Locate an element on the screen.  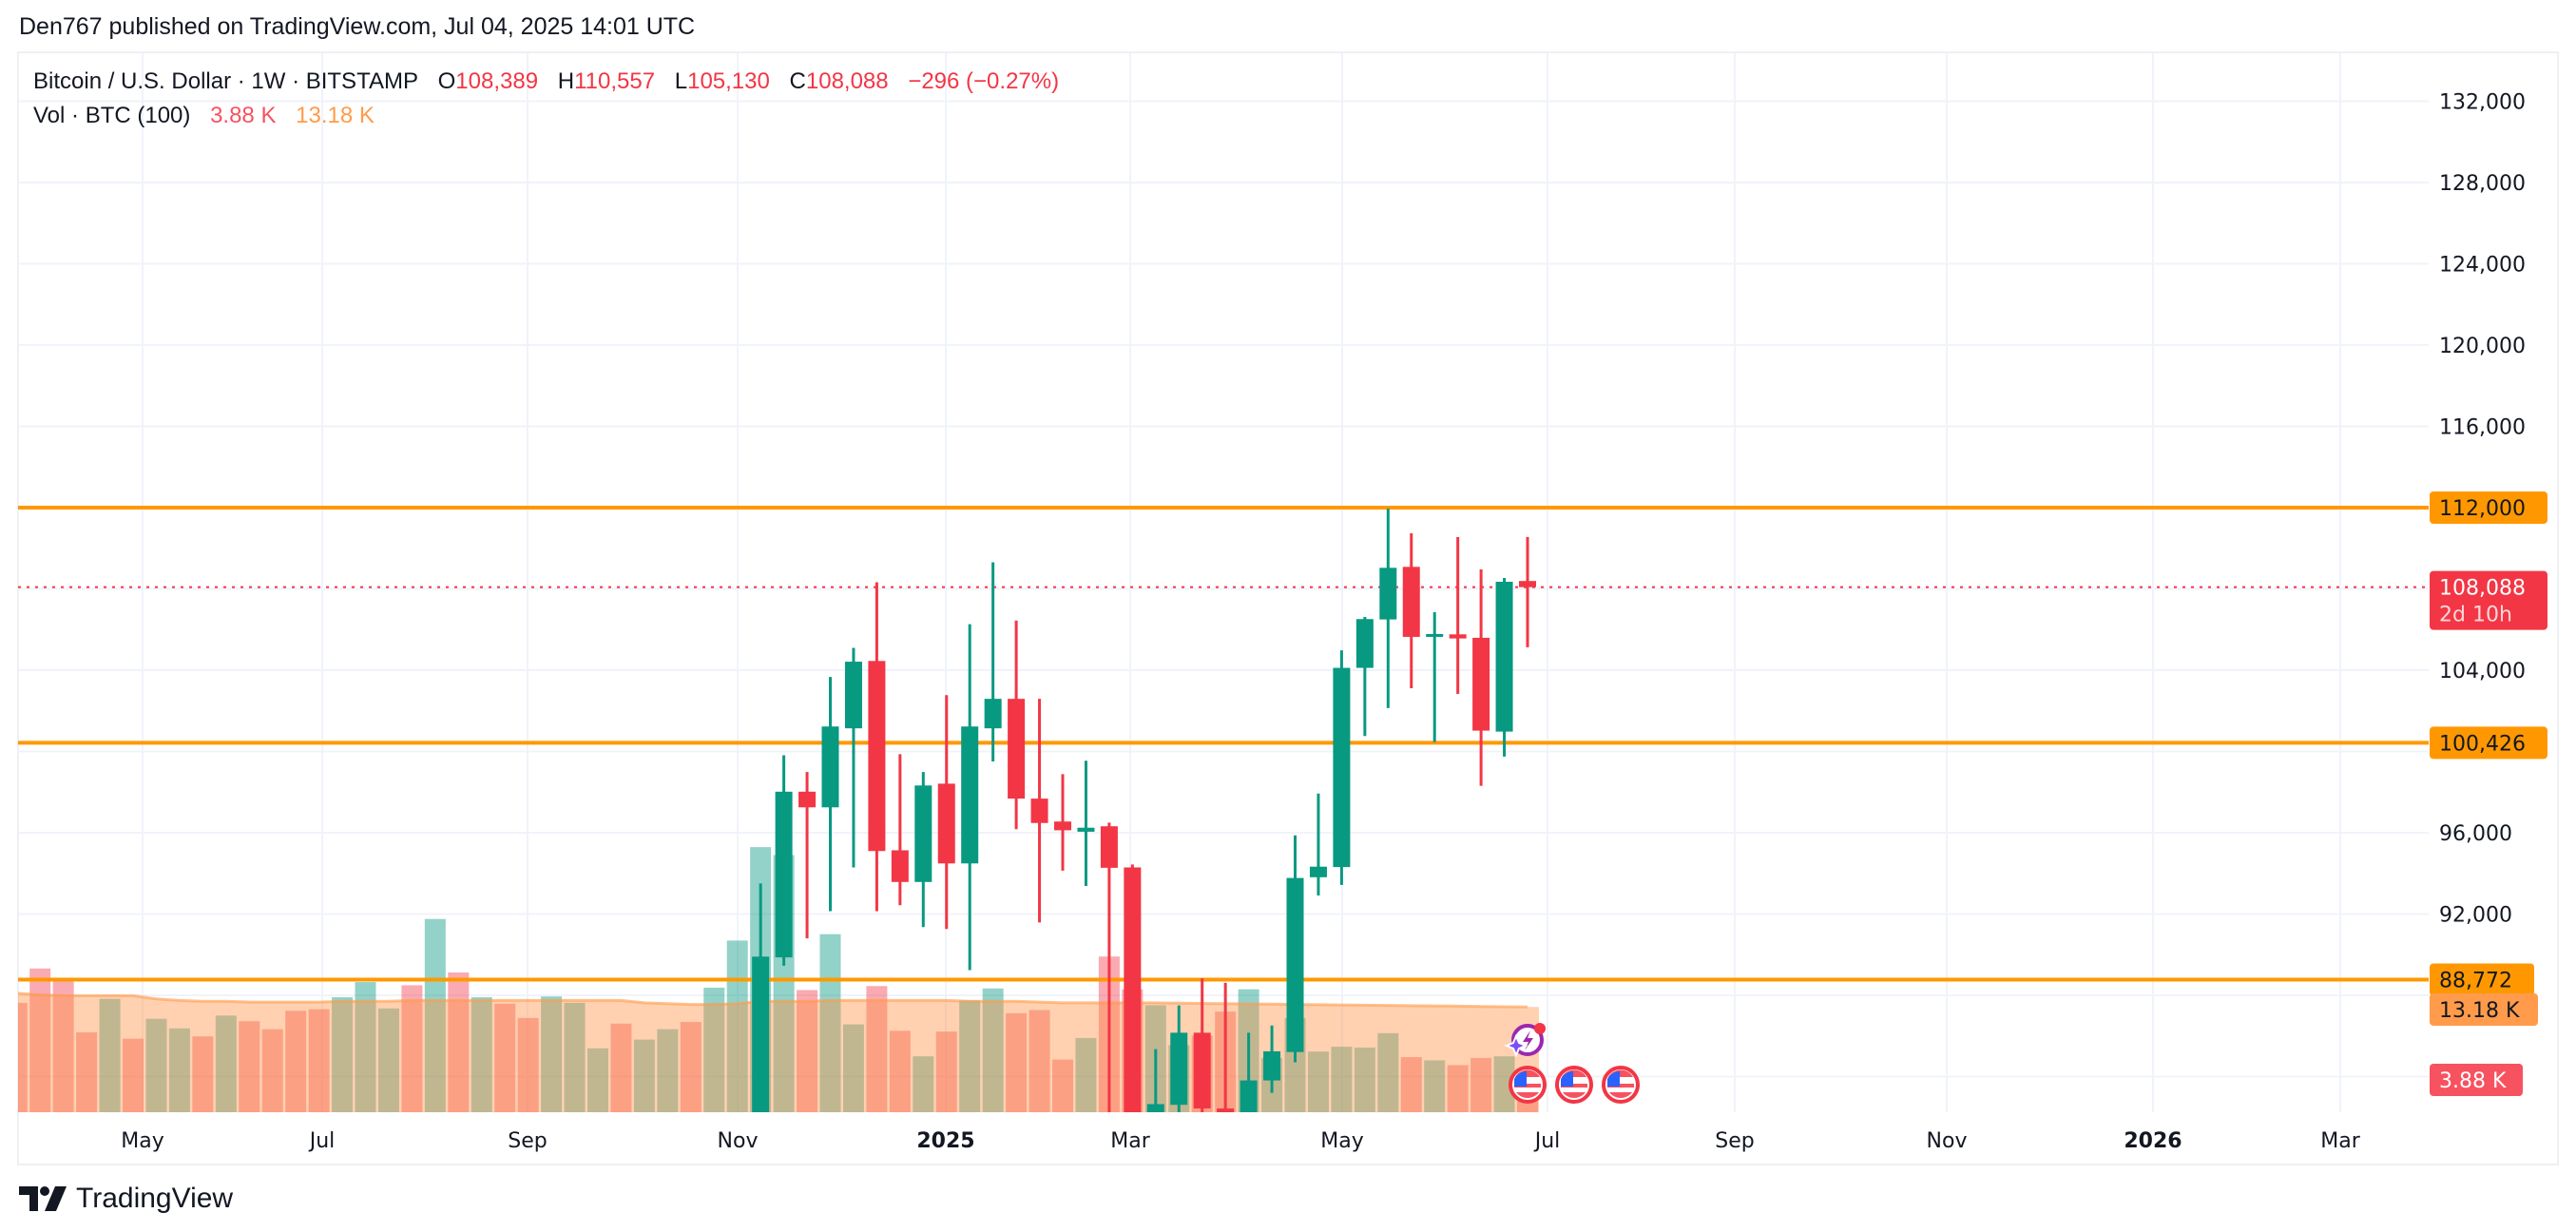
high-label: H is located at coordinates (566, 81).